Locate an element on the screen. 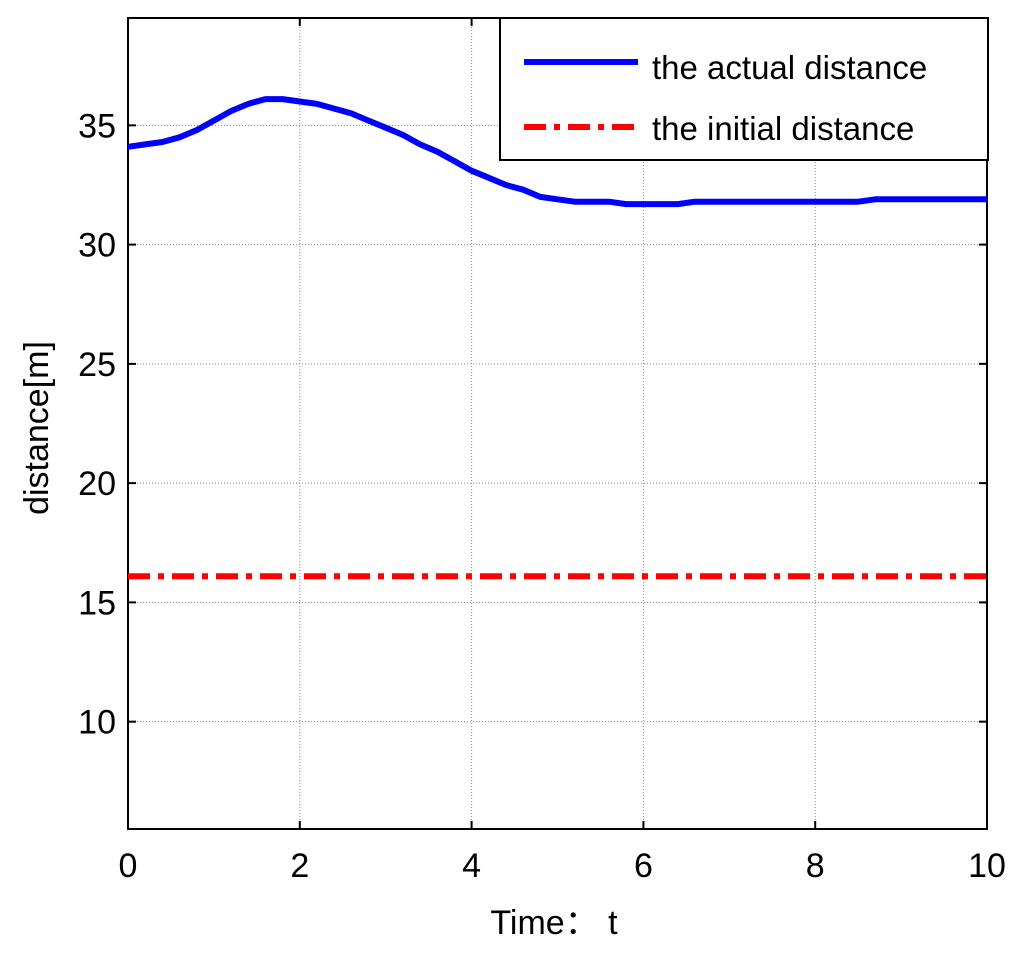 Image resolution: width=1024 pixels, height=956 pixels. legend-box is located at coordinates (744, 89).